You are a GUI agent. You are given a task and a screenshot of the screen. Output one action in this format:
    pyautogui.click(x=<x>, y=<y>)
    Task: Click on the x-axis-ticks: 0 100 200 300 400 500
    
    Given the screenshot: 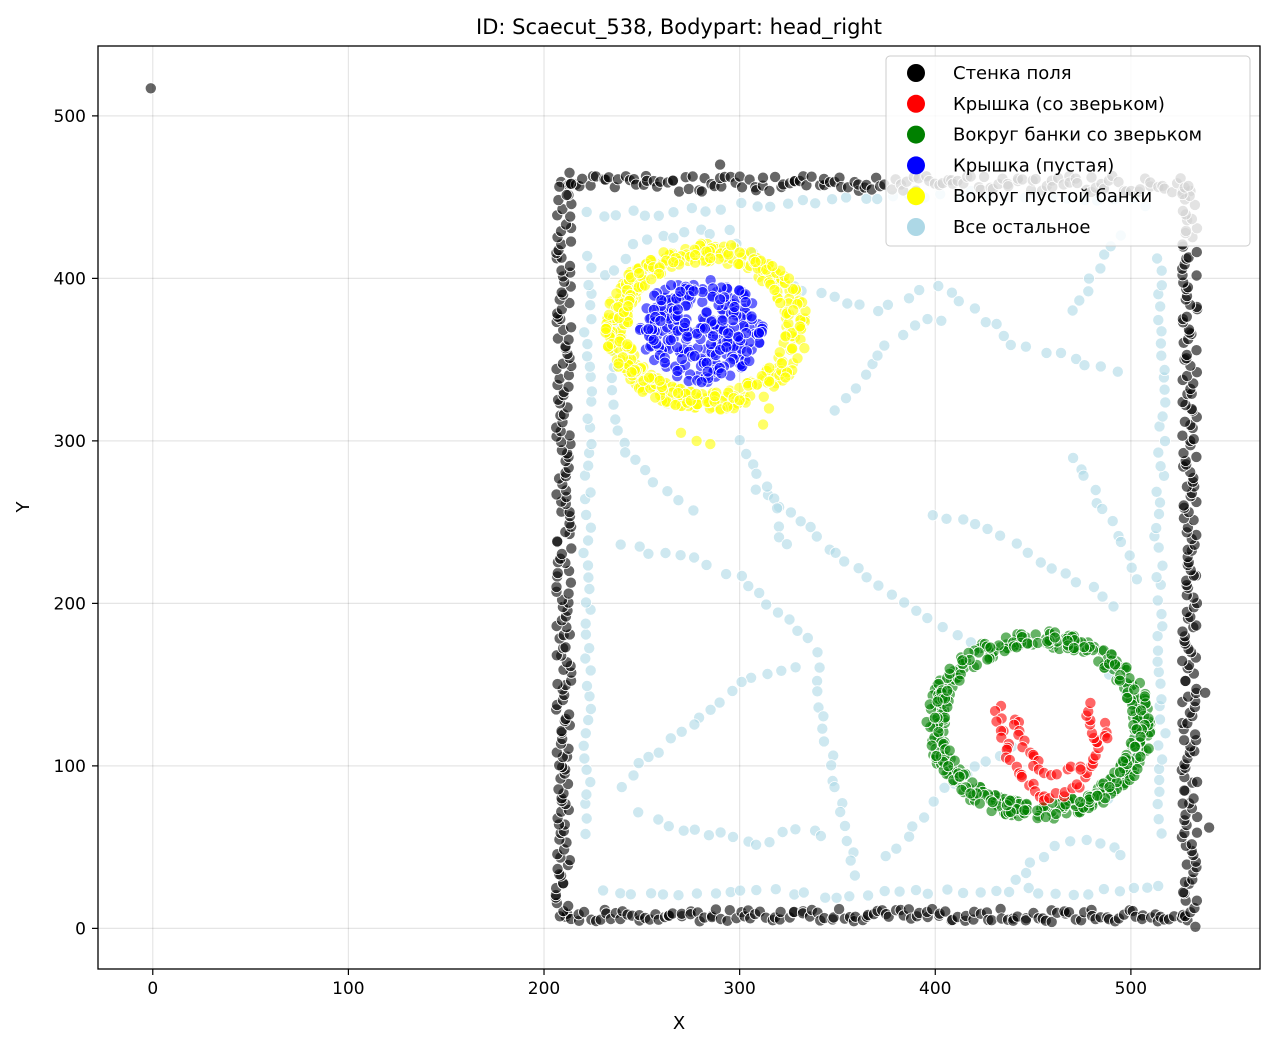 What is the action you would take?
    pyautogui.click(x=647, y=984)
    